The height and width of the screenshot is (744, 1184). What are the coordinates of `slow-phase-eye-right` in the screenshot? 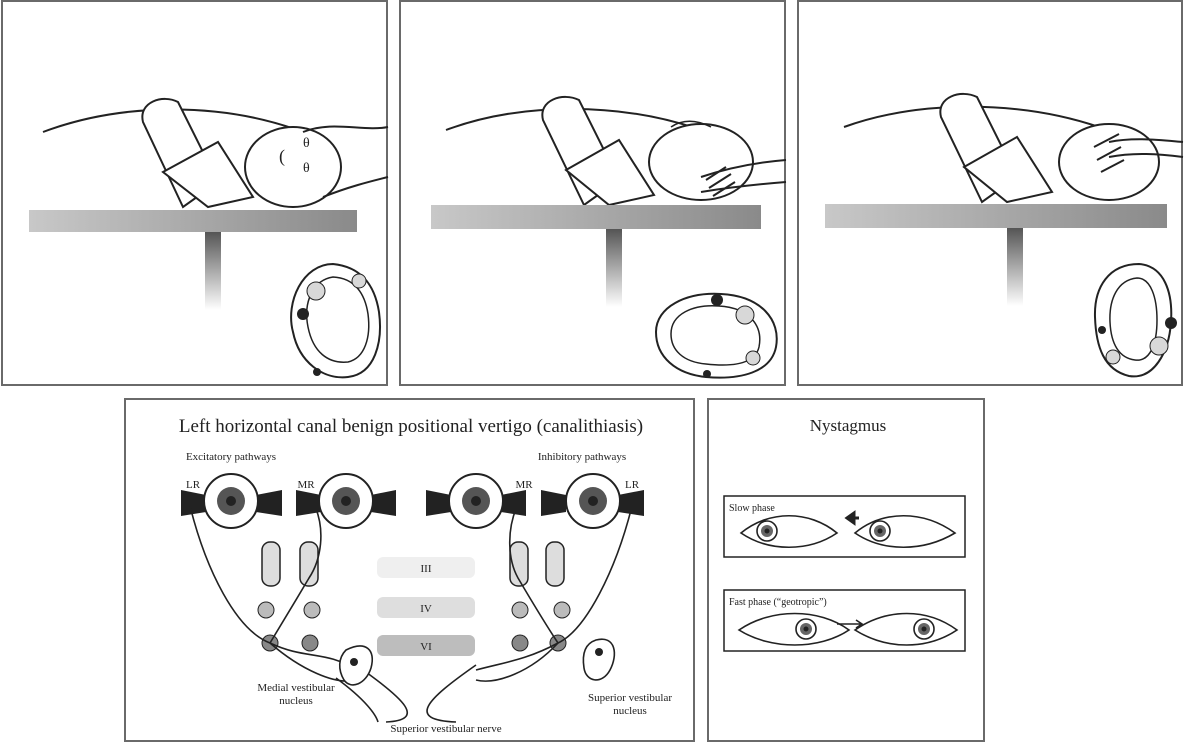 It's located at (905, 531).